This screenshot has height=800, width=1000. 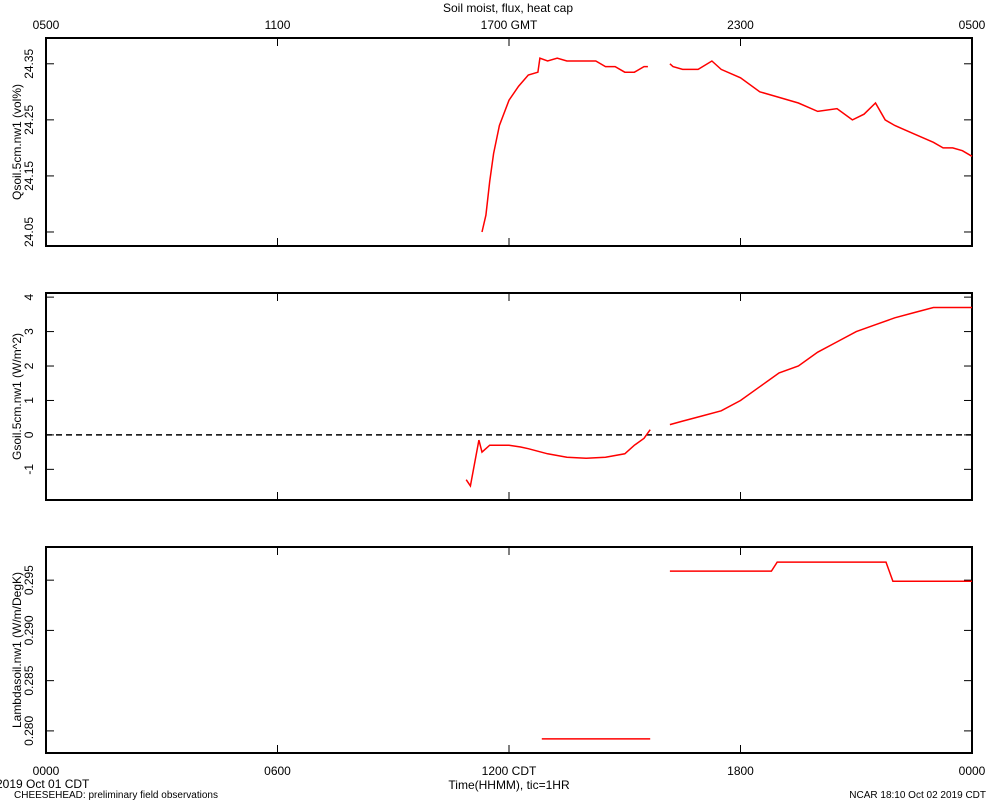 What do you see at coordinates (29, 580) in the screenshot?
I see `y-tick-label: 0.295` at bounding box center [29, 580].